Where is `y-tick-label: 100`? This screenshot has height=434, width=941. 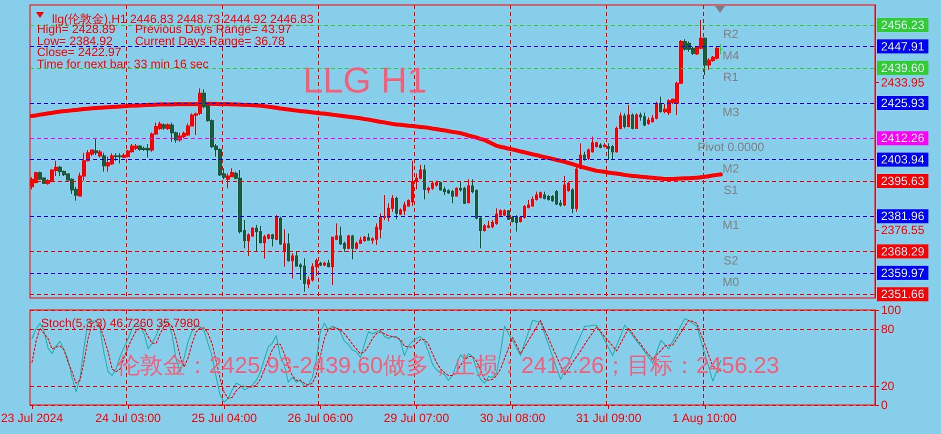
y-tick-label: 100 is located at coordinates (891, 310).